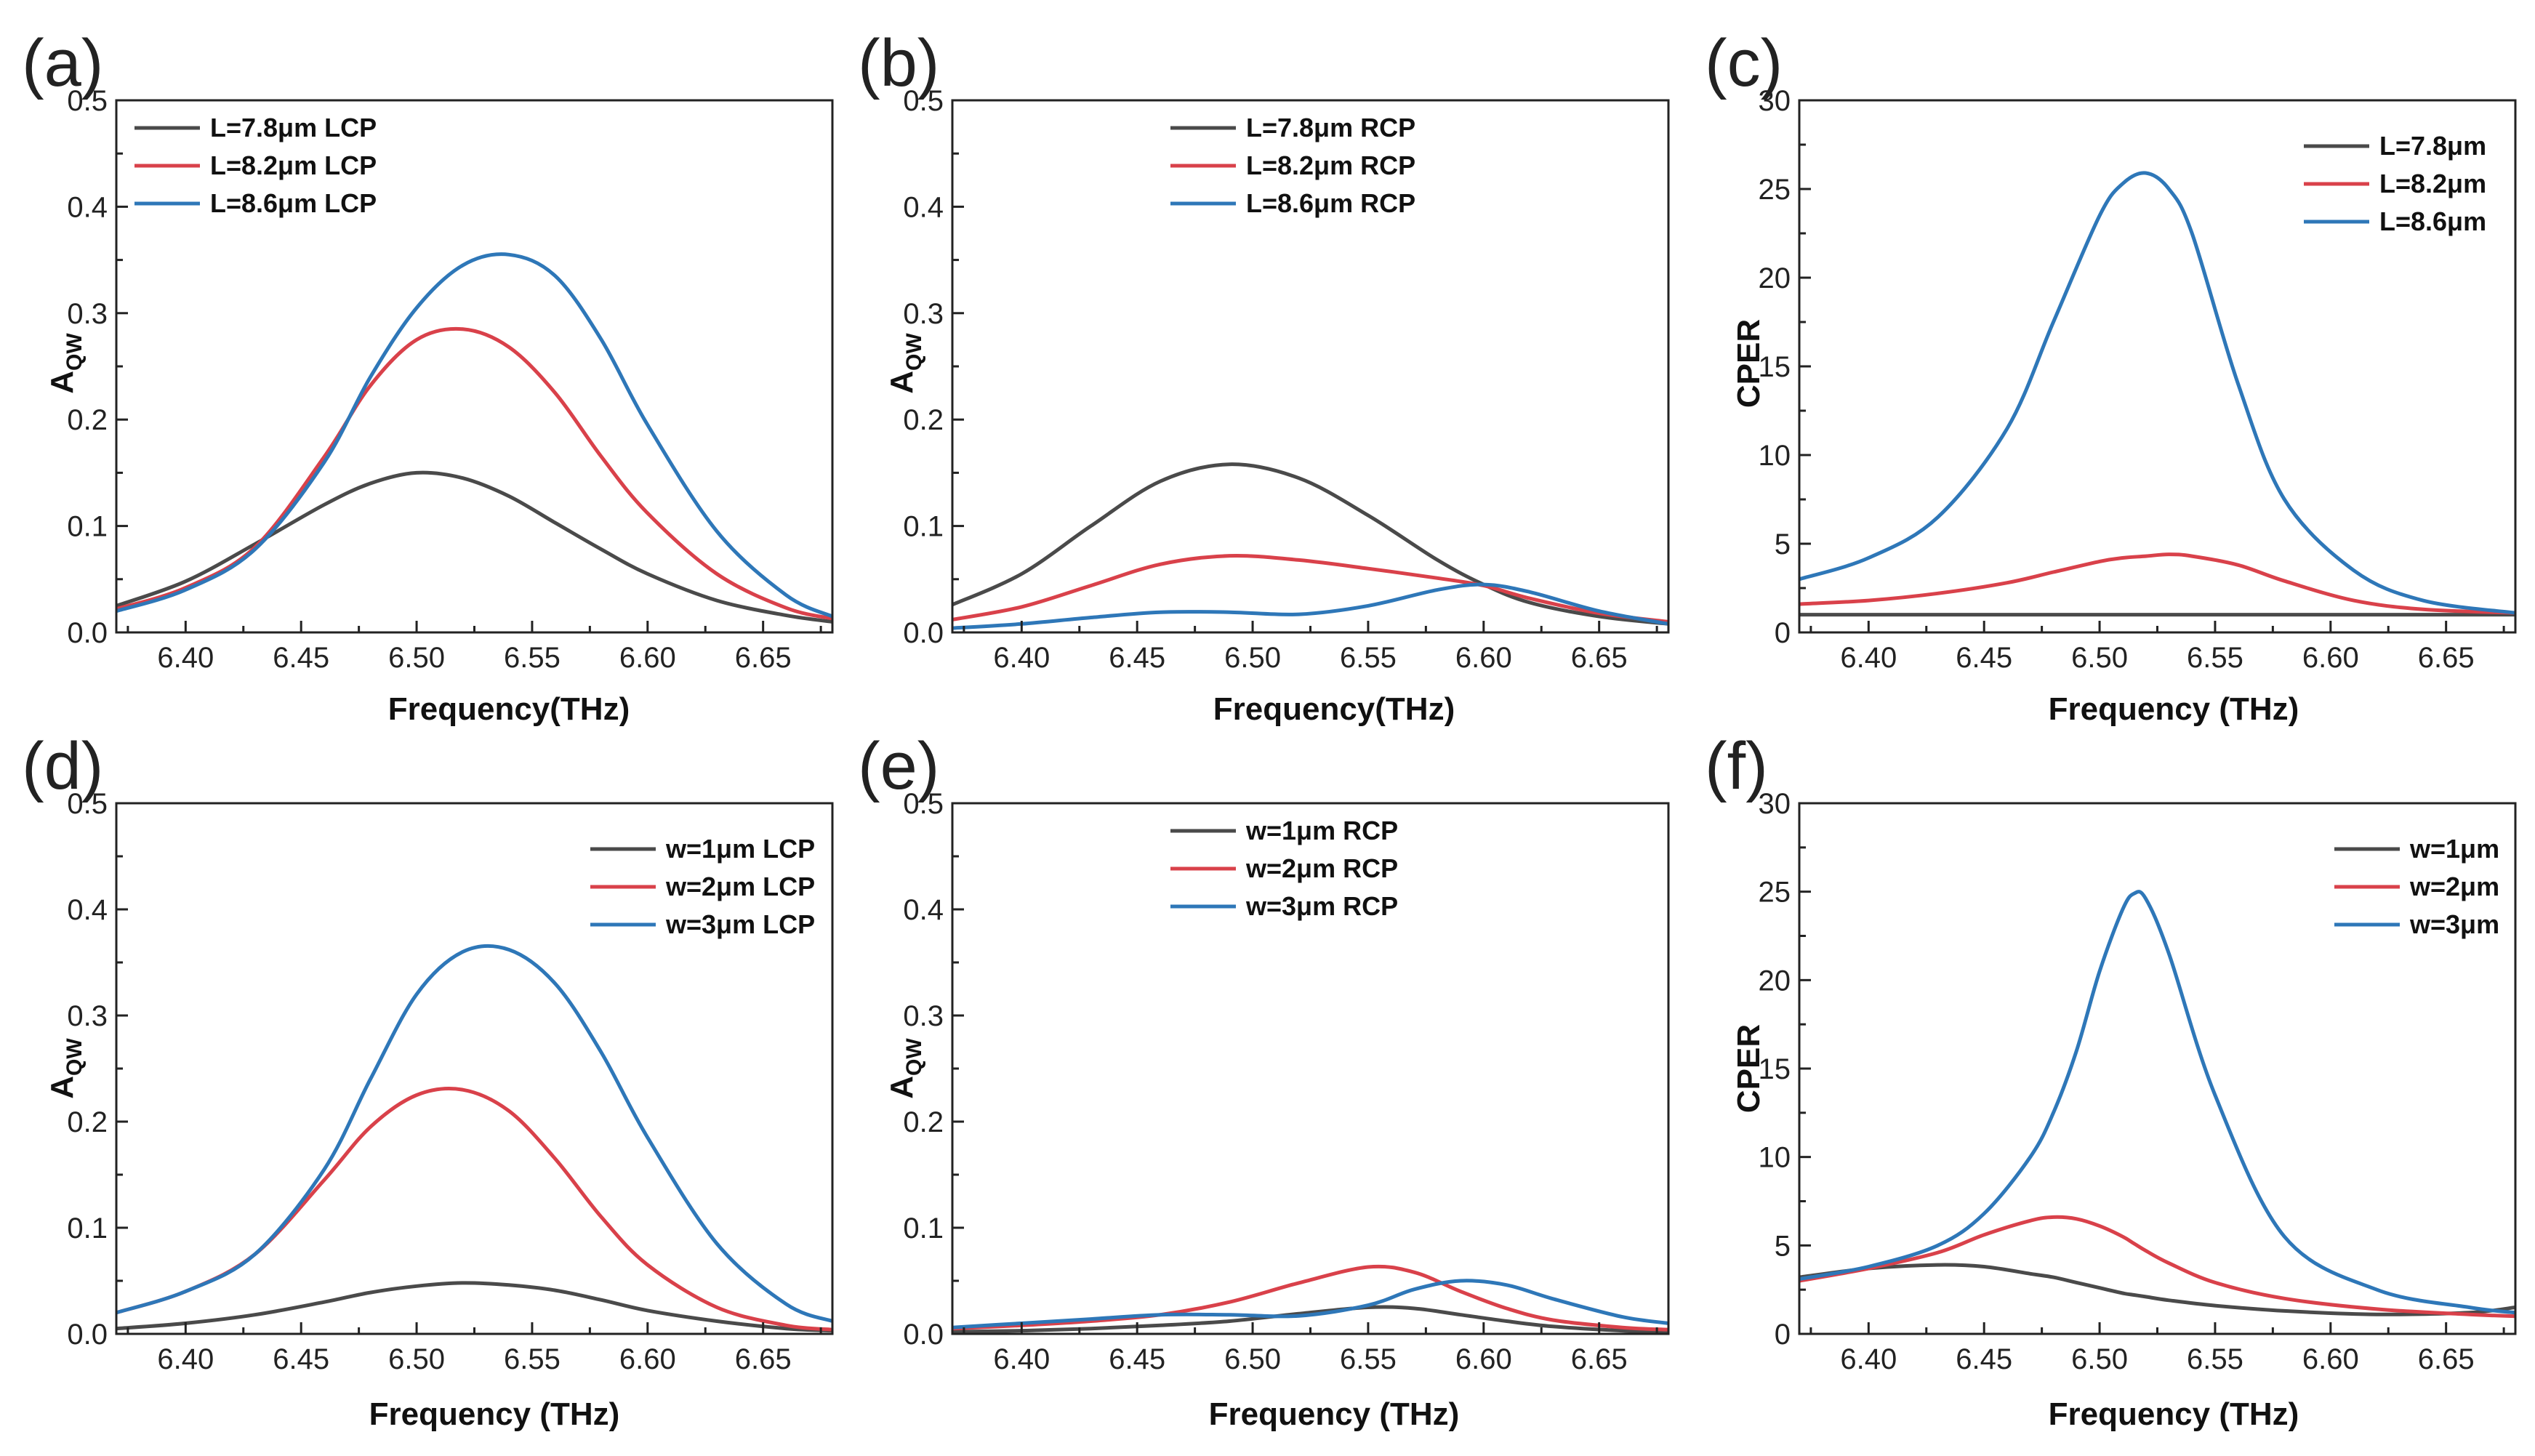  Describe the element at coordinates (62, 766) in the screenshot. I see `panel-label: (d)` at that location.